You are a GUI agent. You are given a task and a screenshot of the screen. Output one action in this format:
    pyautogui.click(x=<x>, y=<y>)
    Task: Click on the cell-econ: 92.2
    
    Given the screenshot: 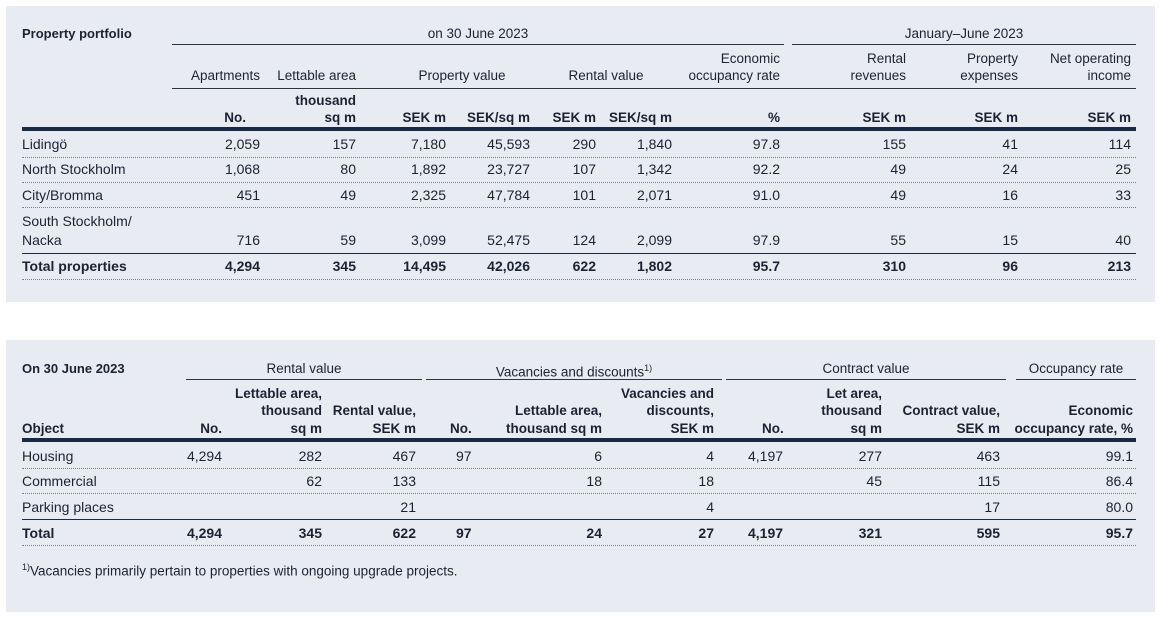 What is the action you would take?
    pyautogui.click(x=766, y=169)
    